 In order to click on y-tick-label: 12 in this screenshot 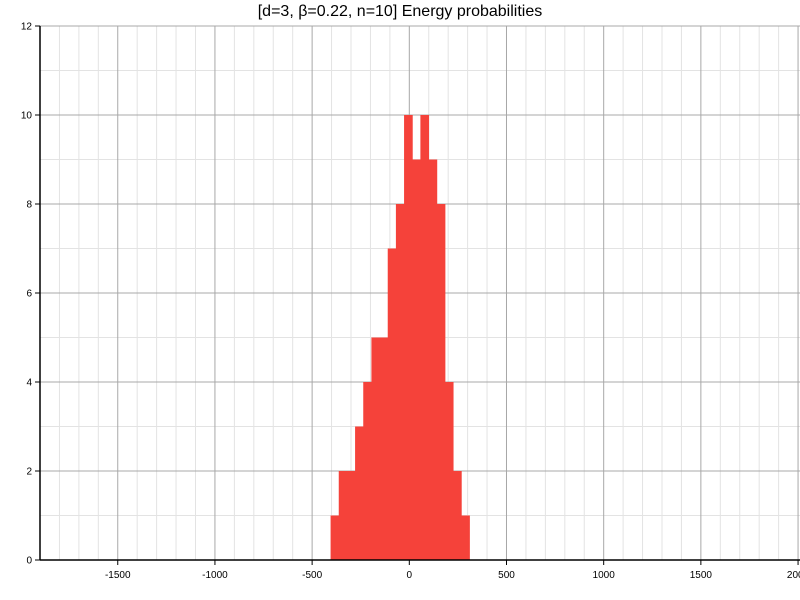, I will do `click(27, 27)`.